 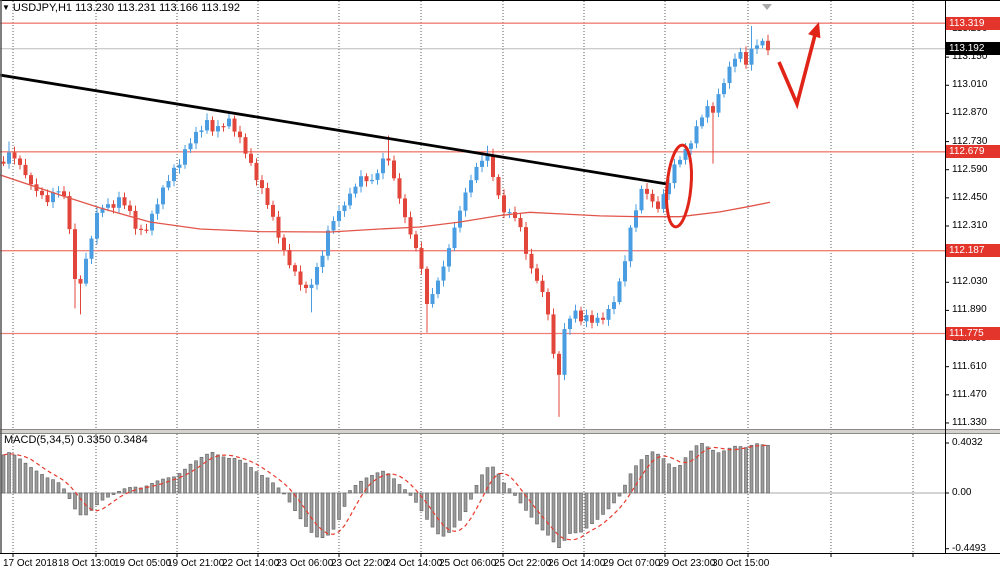 I want to click on up-arrow-annotation, so click(x=797, y=70).